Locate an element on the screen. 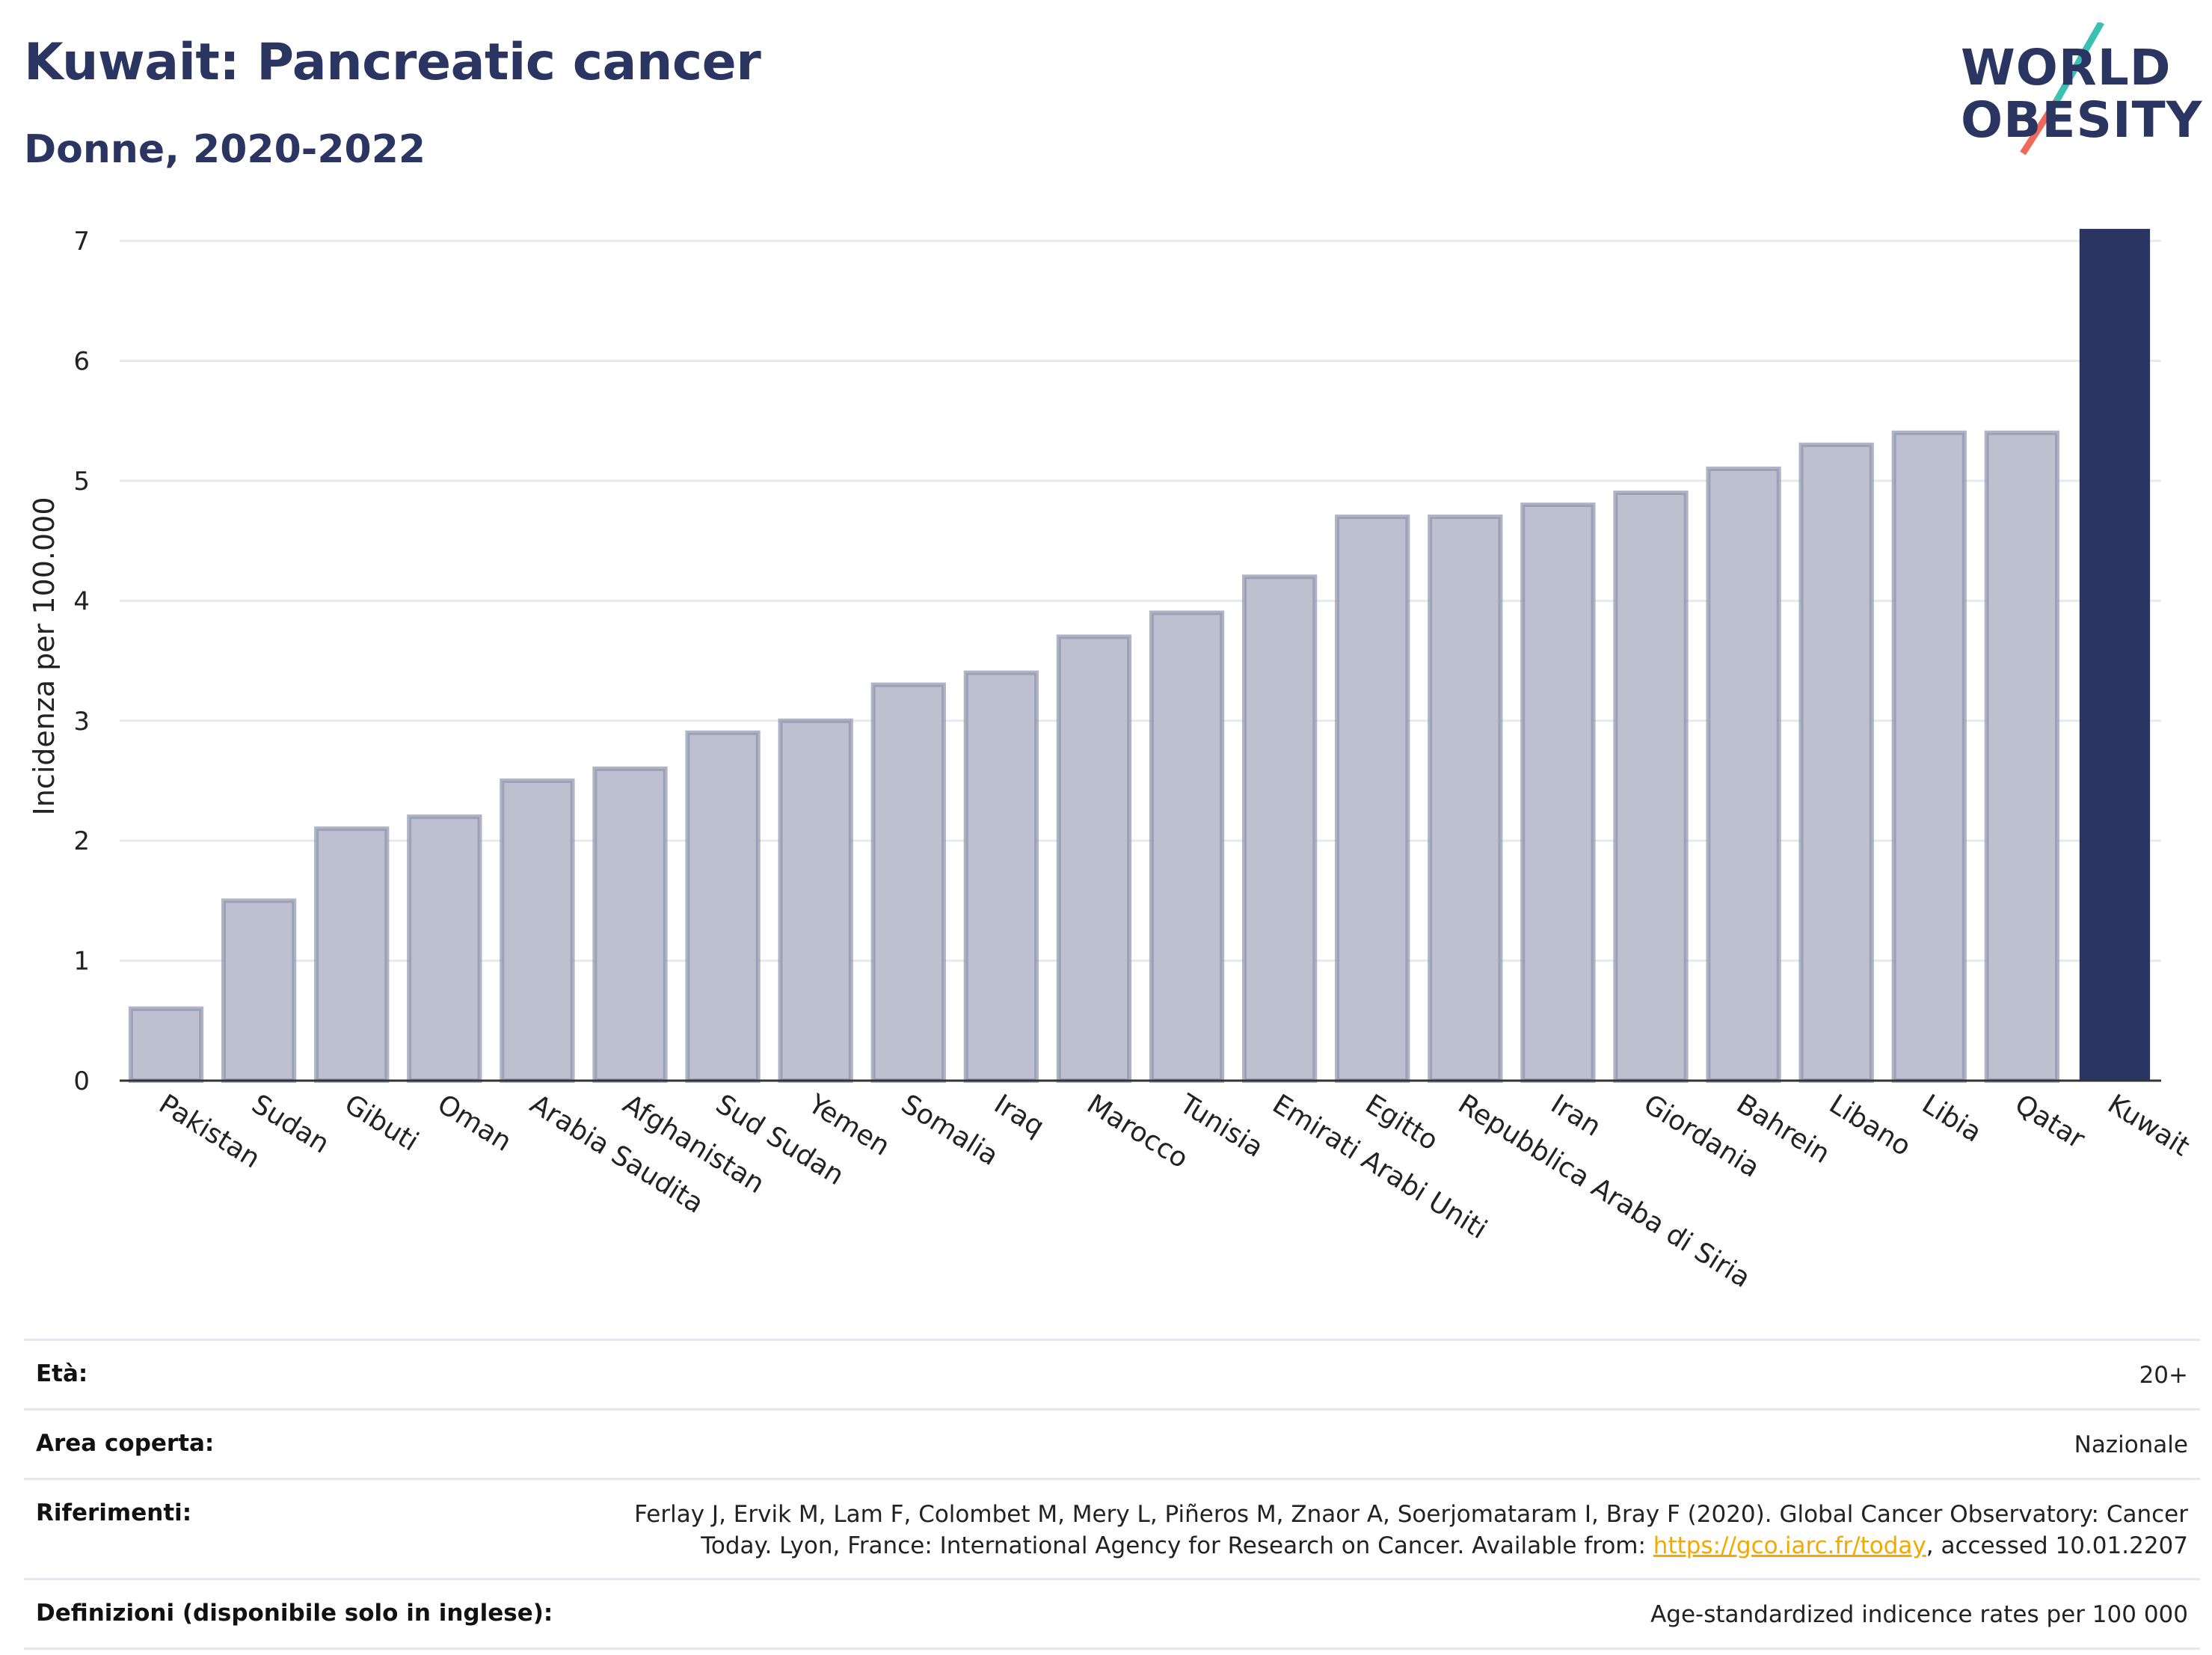 Image resolution: width=2212 pixels, height=1655 pixels. info-value: Nazionale is located at coordinates (2131, 1444).